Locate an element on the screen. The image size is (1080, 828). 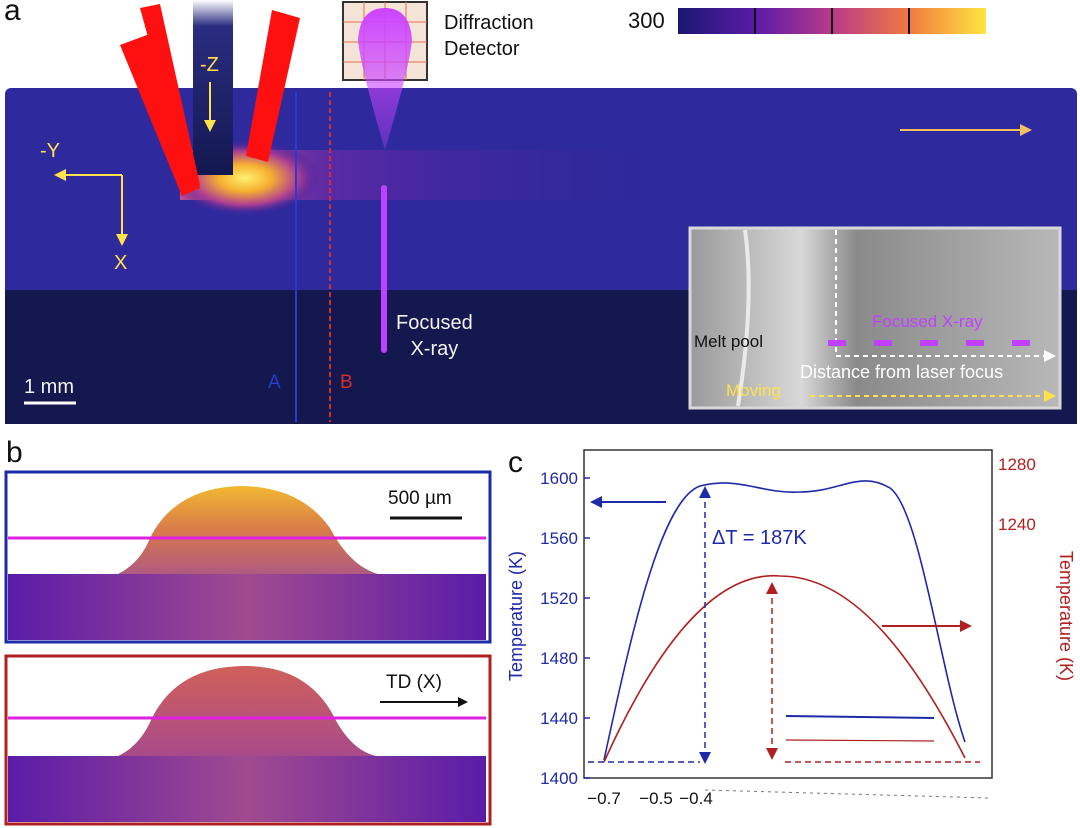
red-temperature-curve is located at coordinates (784, 669).